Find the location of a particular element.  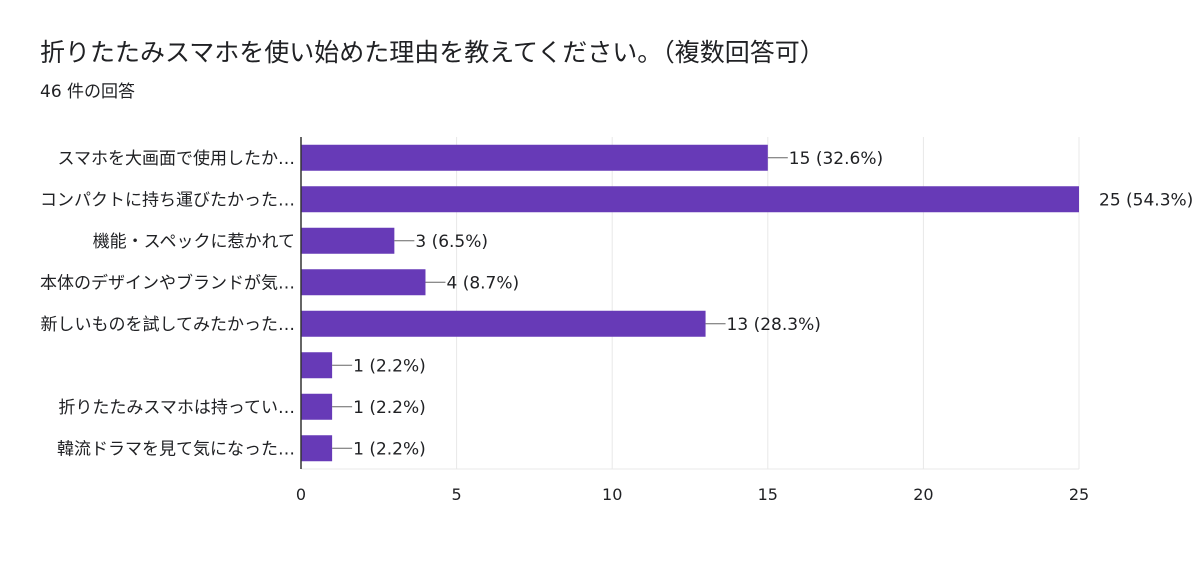

x-tick-label: 25 is located at coordinates (1079, 494).